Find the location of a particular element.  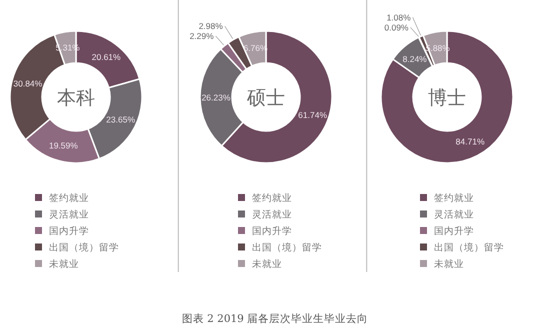

data-label: 2.98% is located at coordinates (211, 26).